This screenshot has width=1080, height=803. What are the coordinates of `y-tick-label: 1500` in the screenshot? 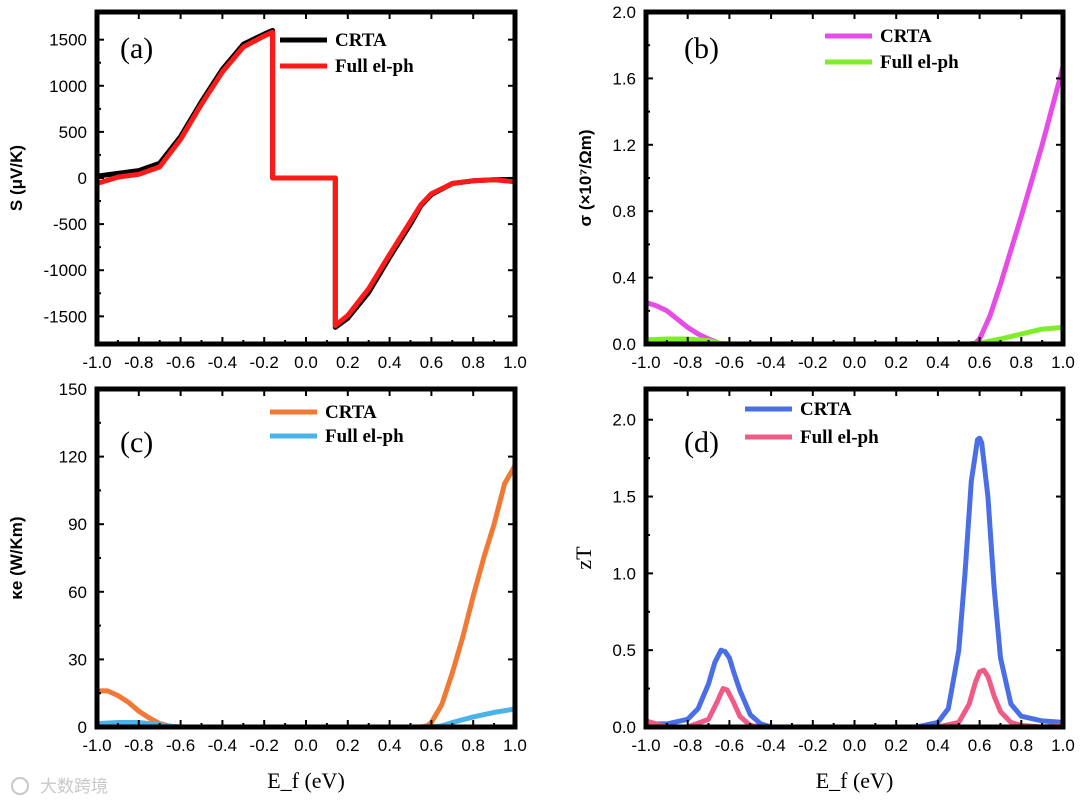 It's located at (68, 40).